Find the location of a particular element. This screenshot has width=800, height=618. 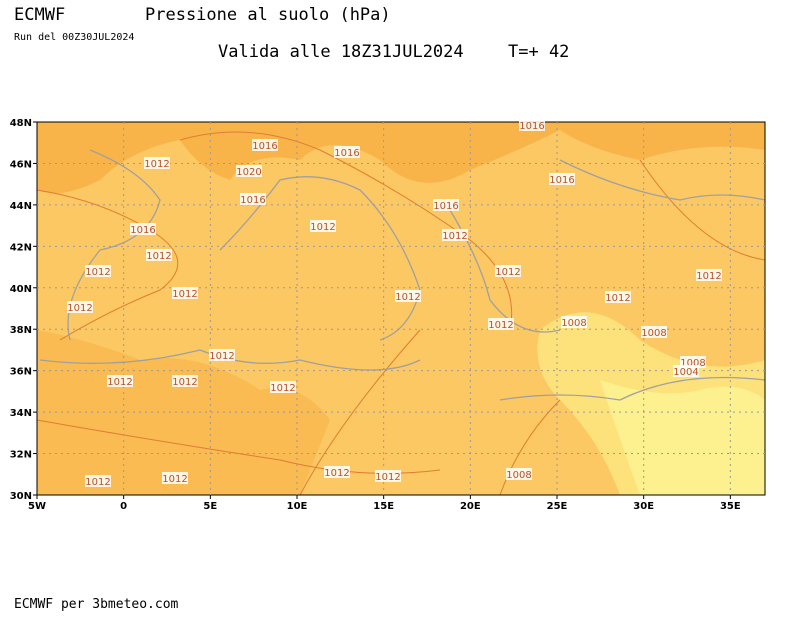

valid-time: Valida alle 18Z31JUL2024 is located at coordinates (341, 52).